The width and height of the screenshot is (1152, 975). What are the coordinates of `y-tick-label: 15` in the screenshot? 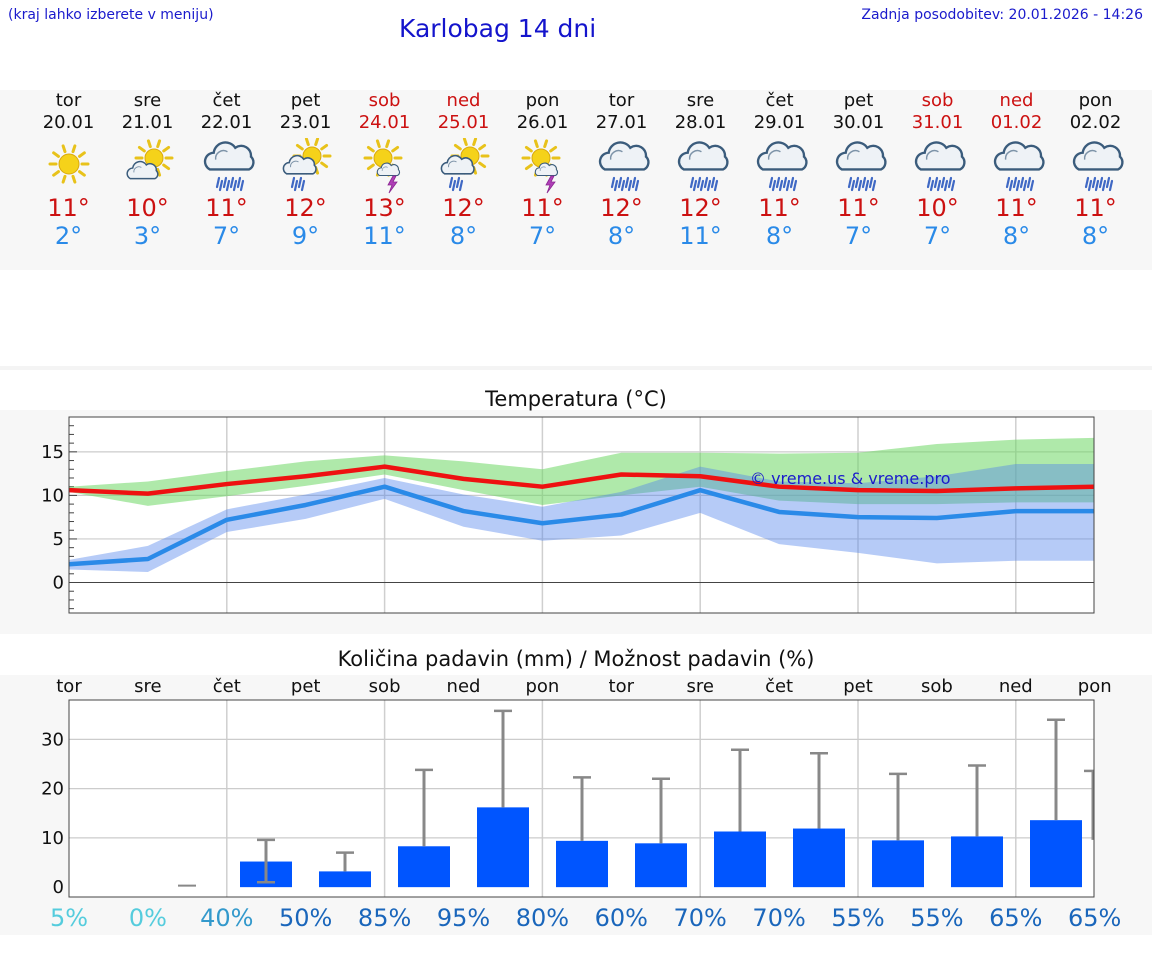 It's located at (52, 452).